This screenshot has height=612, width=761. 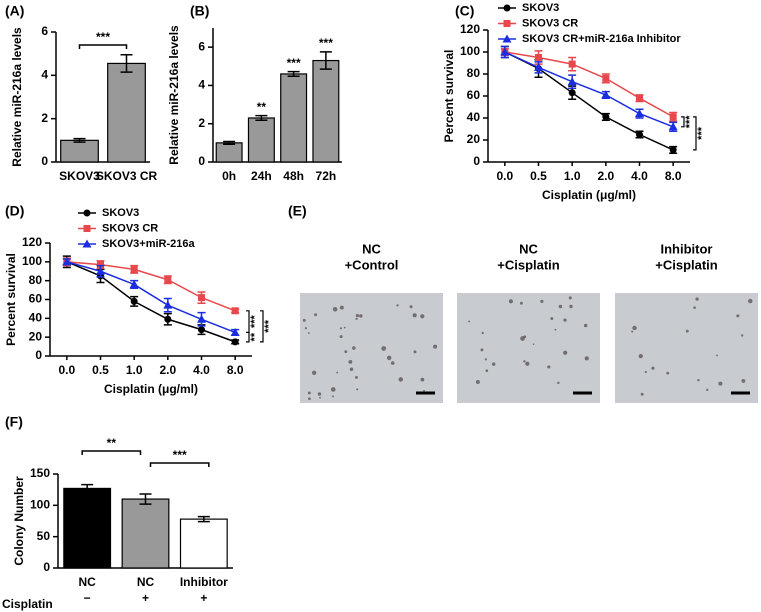 I want to click on x-axis-label: Cisplatin (μg/ml), so click(x=589, y=195).